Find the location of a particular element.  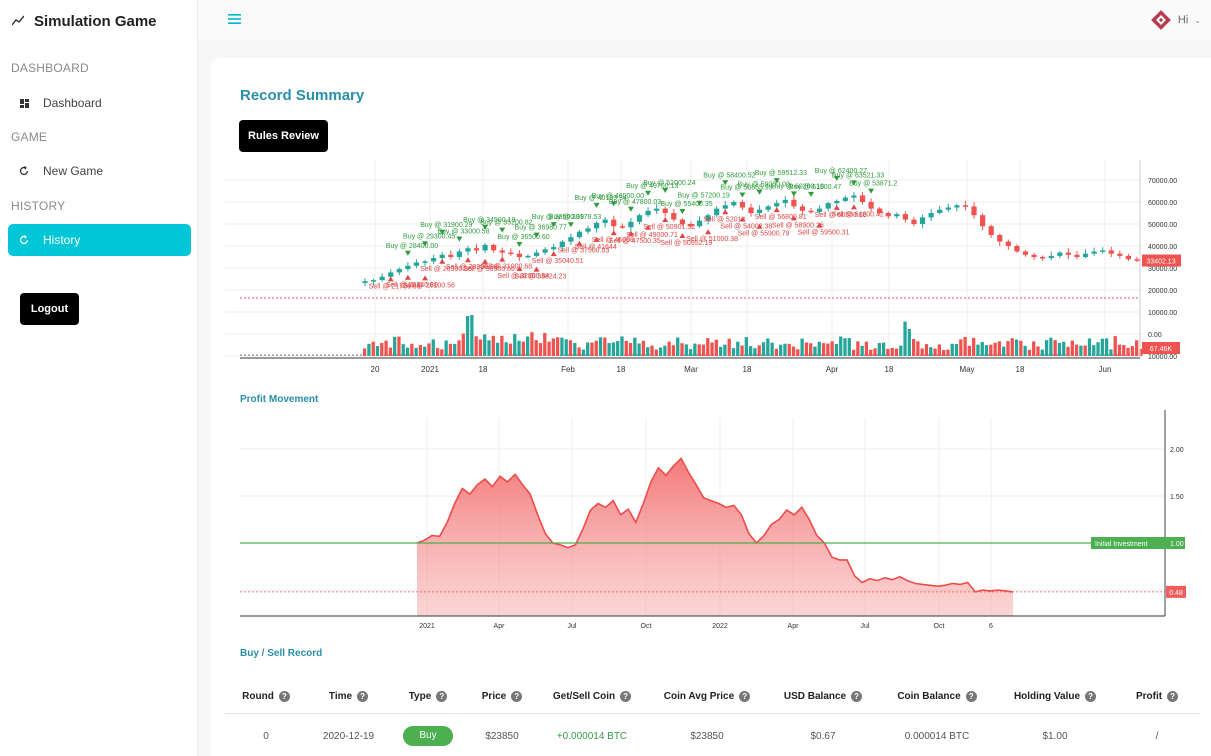

sidebar-item-new-game: New Game is located at coordinates (99, 171).